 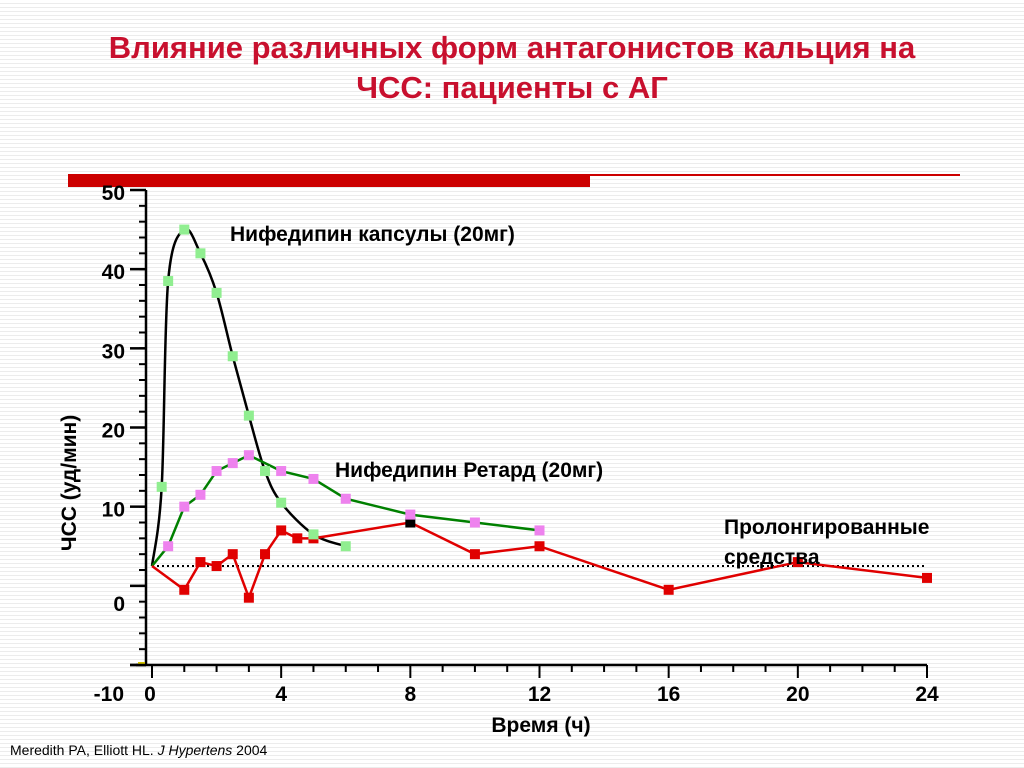 What do you see at coordinates (668, 694) in the screenshot?
I see `x-tick-label: 16` at bounding box center [668, 694].